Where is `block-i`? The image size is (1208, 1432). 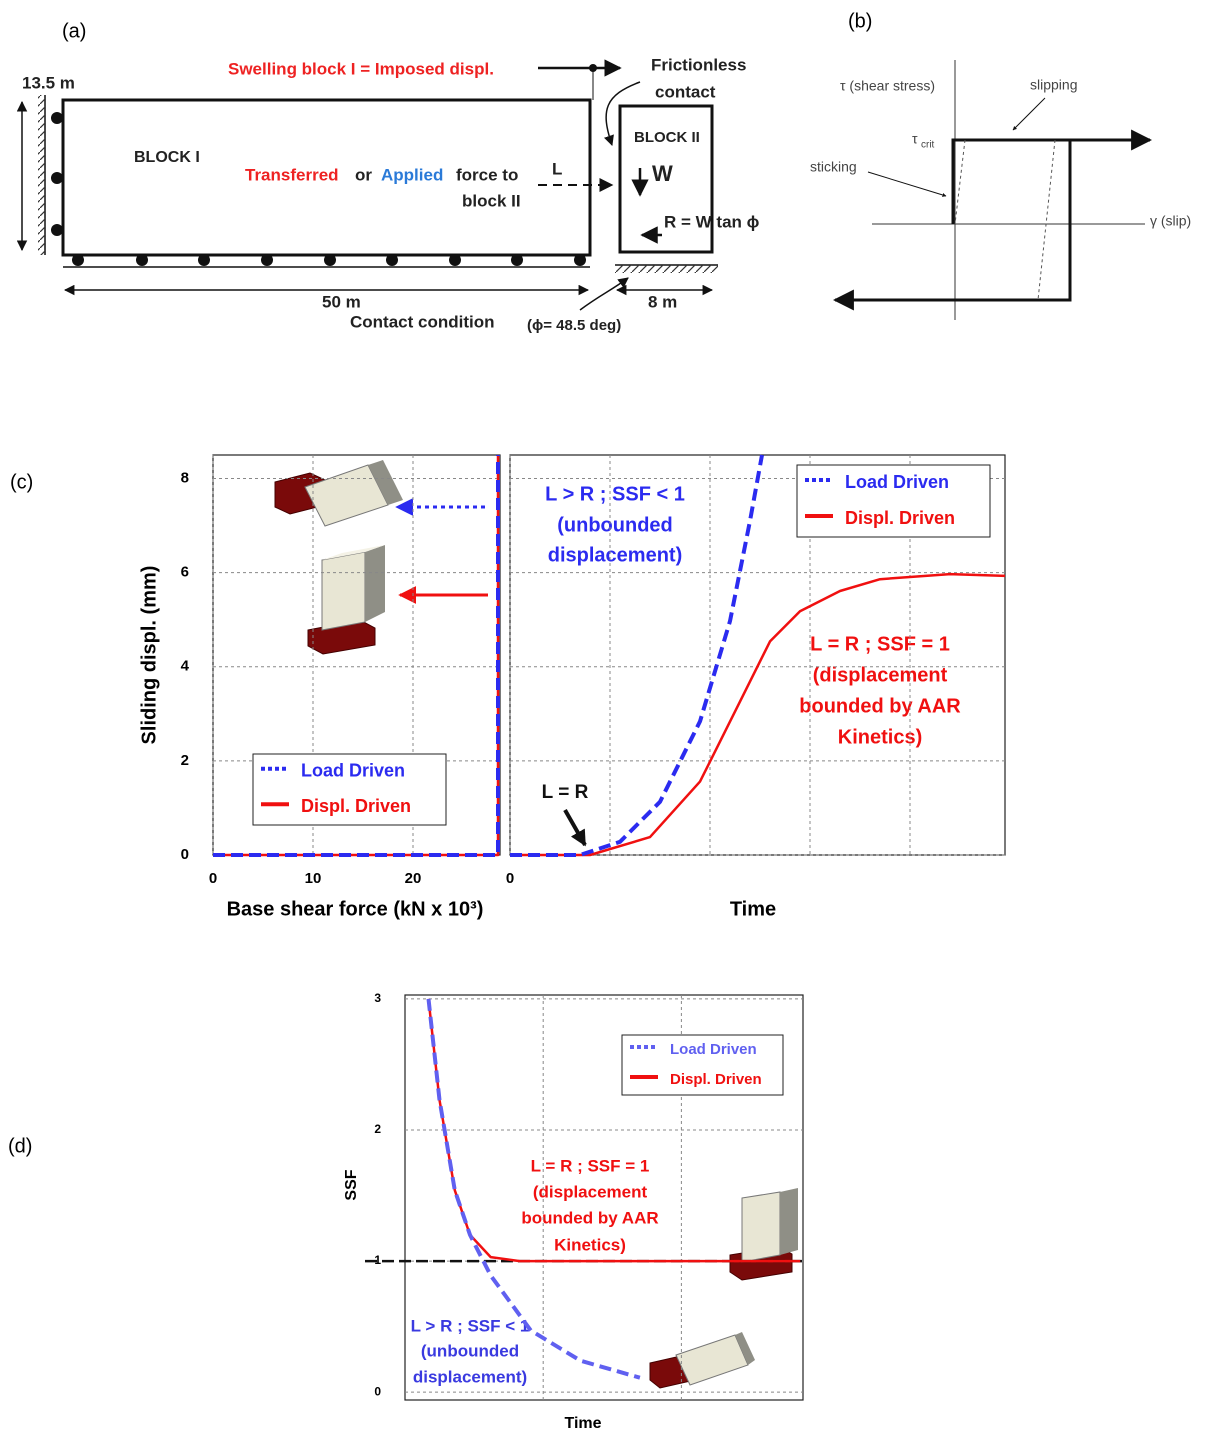
block-i is located at coordinates (326, 177).